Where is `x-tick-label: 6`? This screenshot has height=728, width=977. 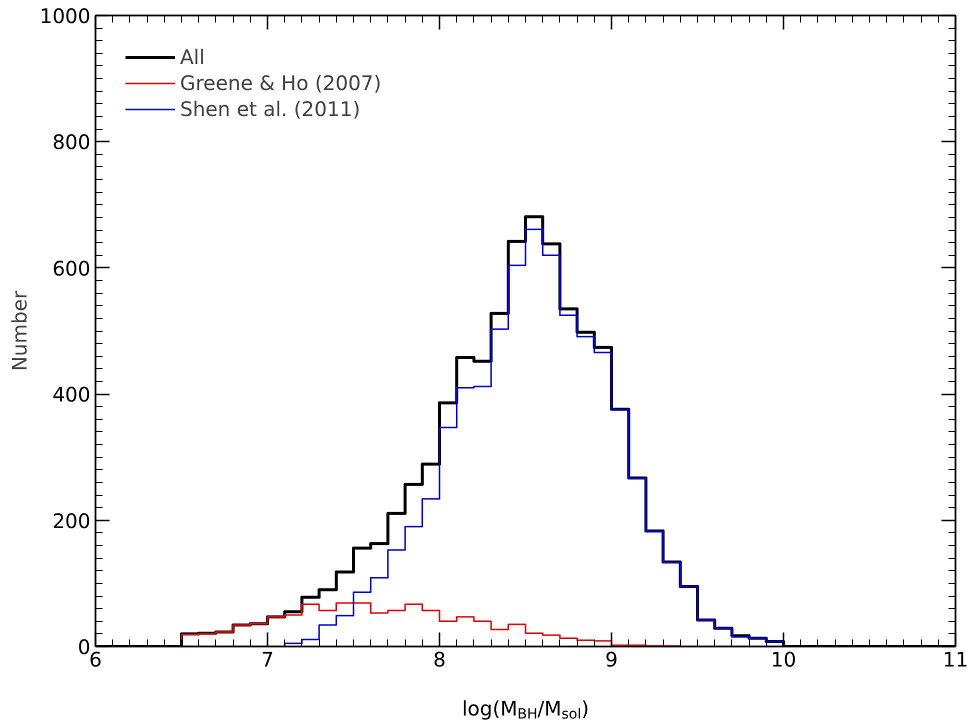 x-tick-label: 6 is located at coordinates (95, 660).